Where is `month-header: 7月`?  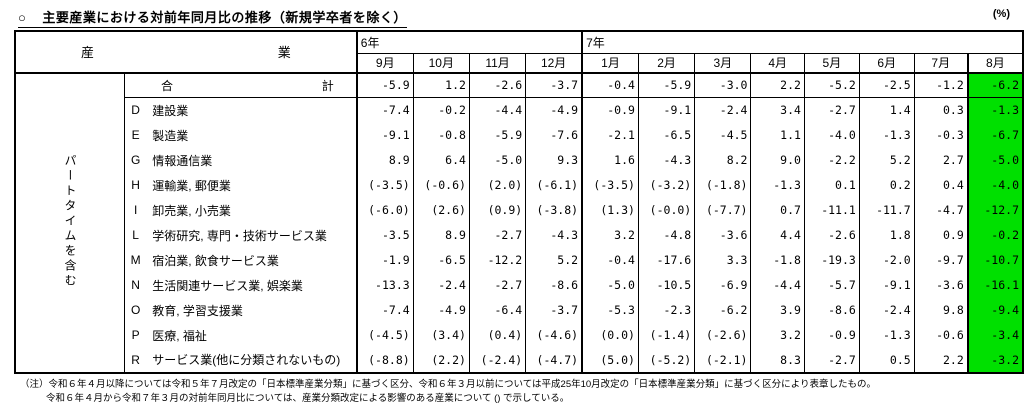 month-header: 7月 is located at coordinates (941, 63).